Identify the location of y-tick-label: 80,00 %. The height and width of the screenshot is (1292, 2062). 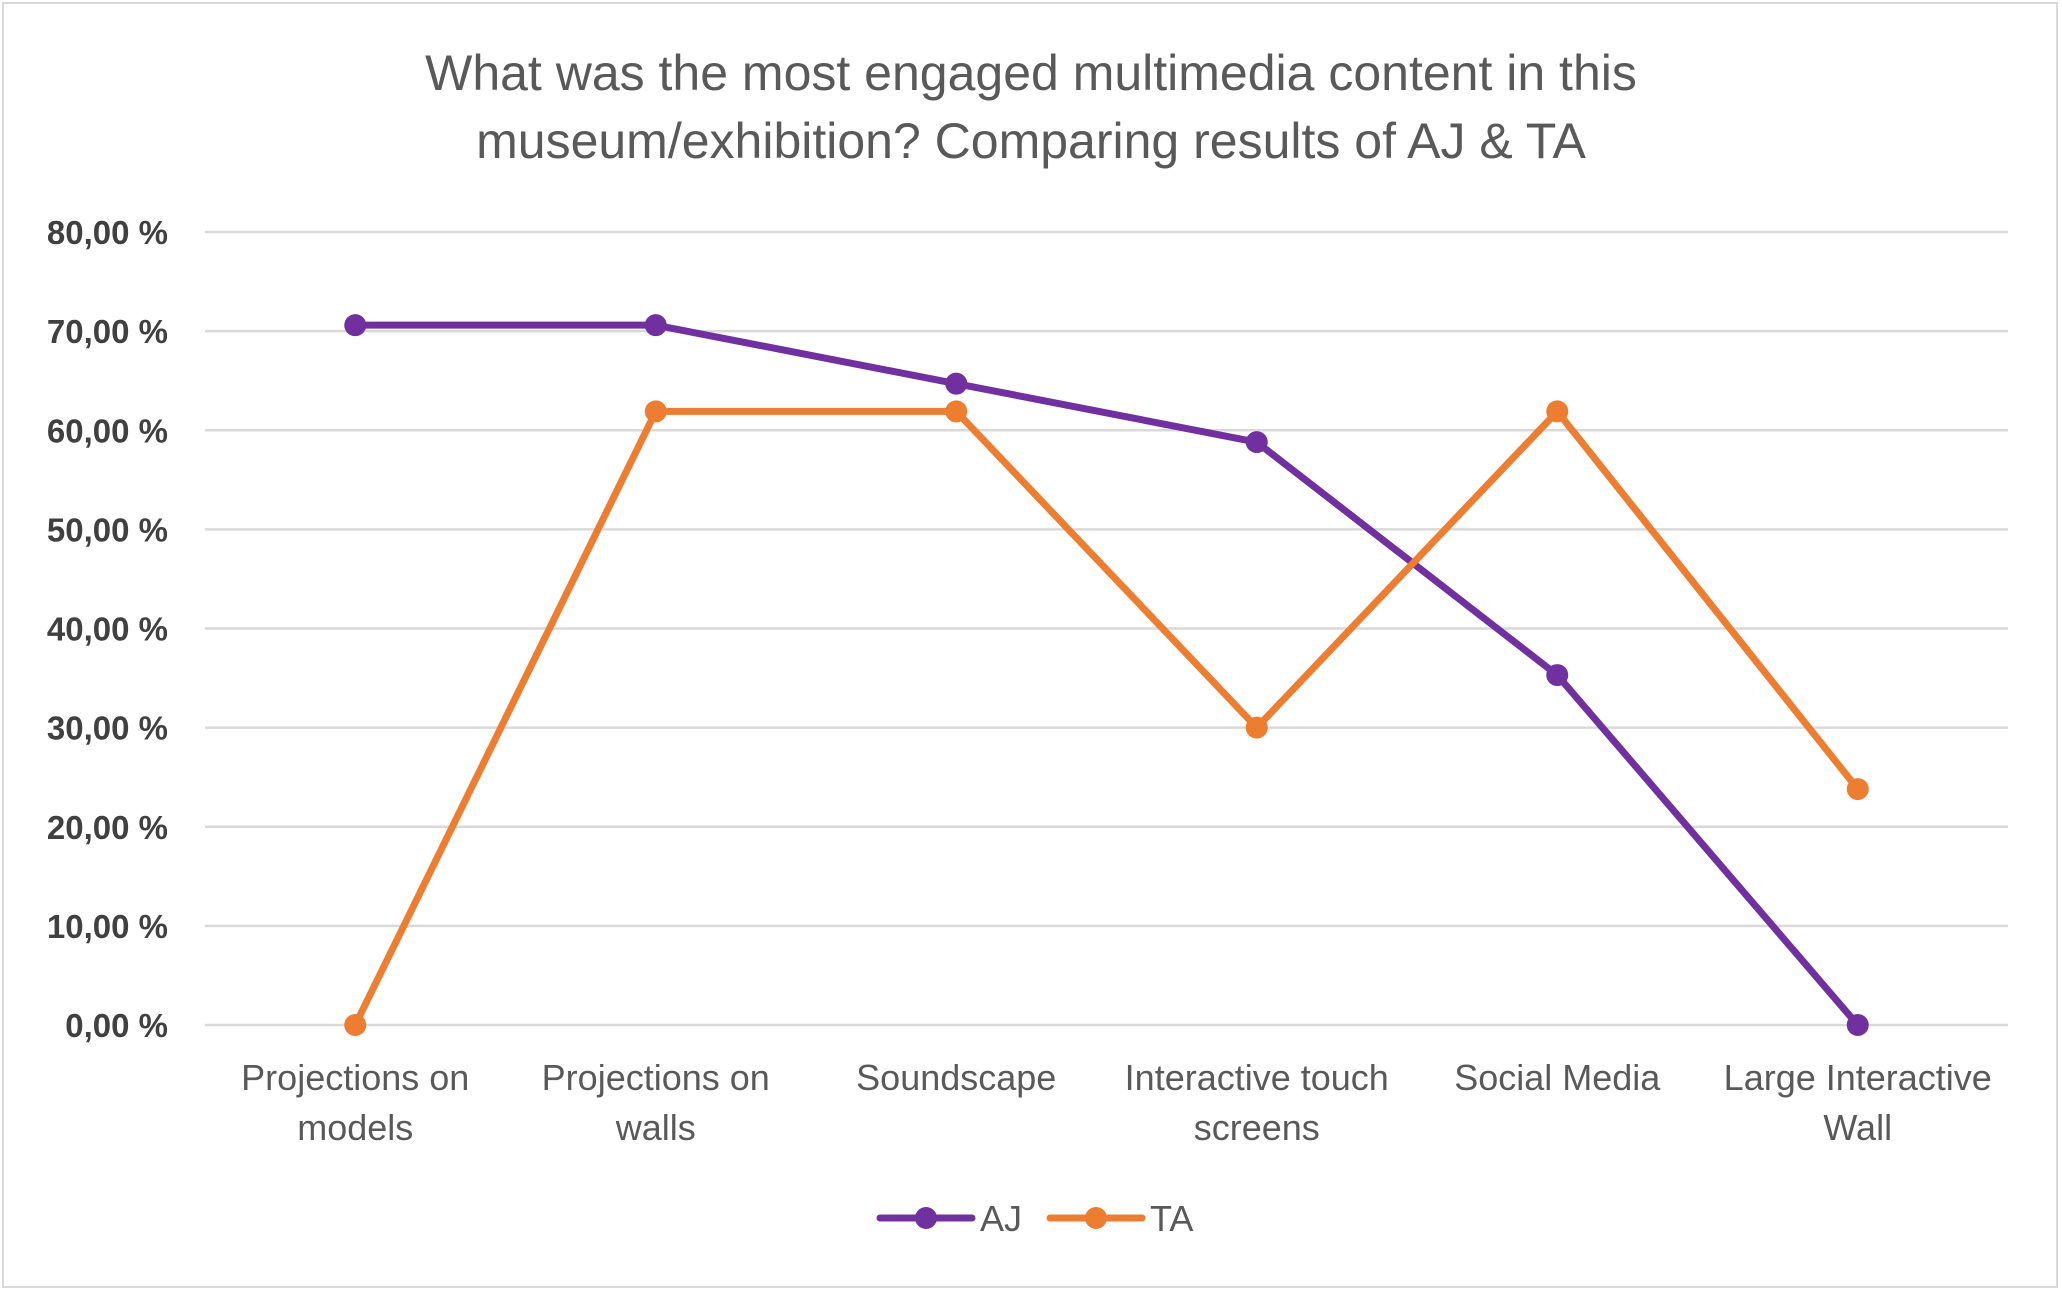
(107, 232).